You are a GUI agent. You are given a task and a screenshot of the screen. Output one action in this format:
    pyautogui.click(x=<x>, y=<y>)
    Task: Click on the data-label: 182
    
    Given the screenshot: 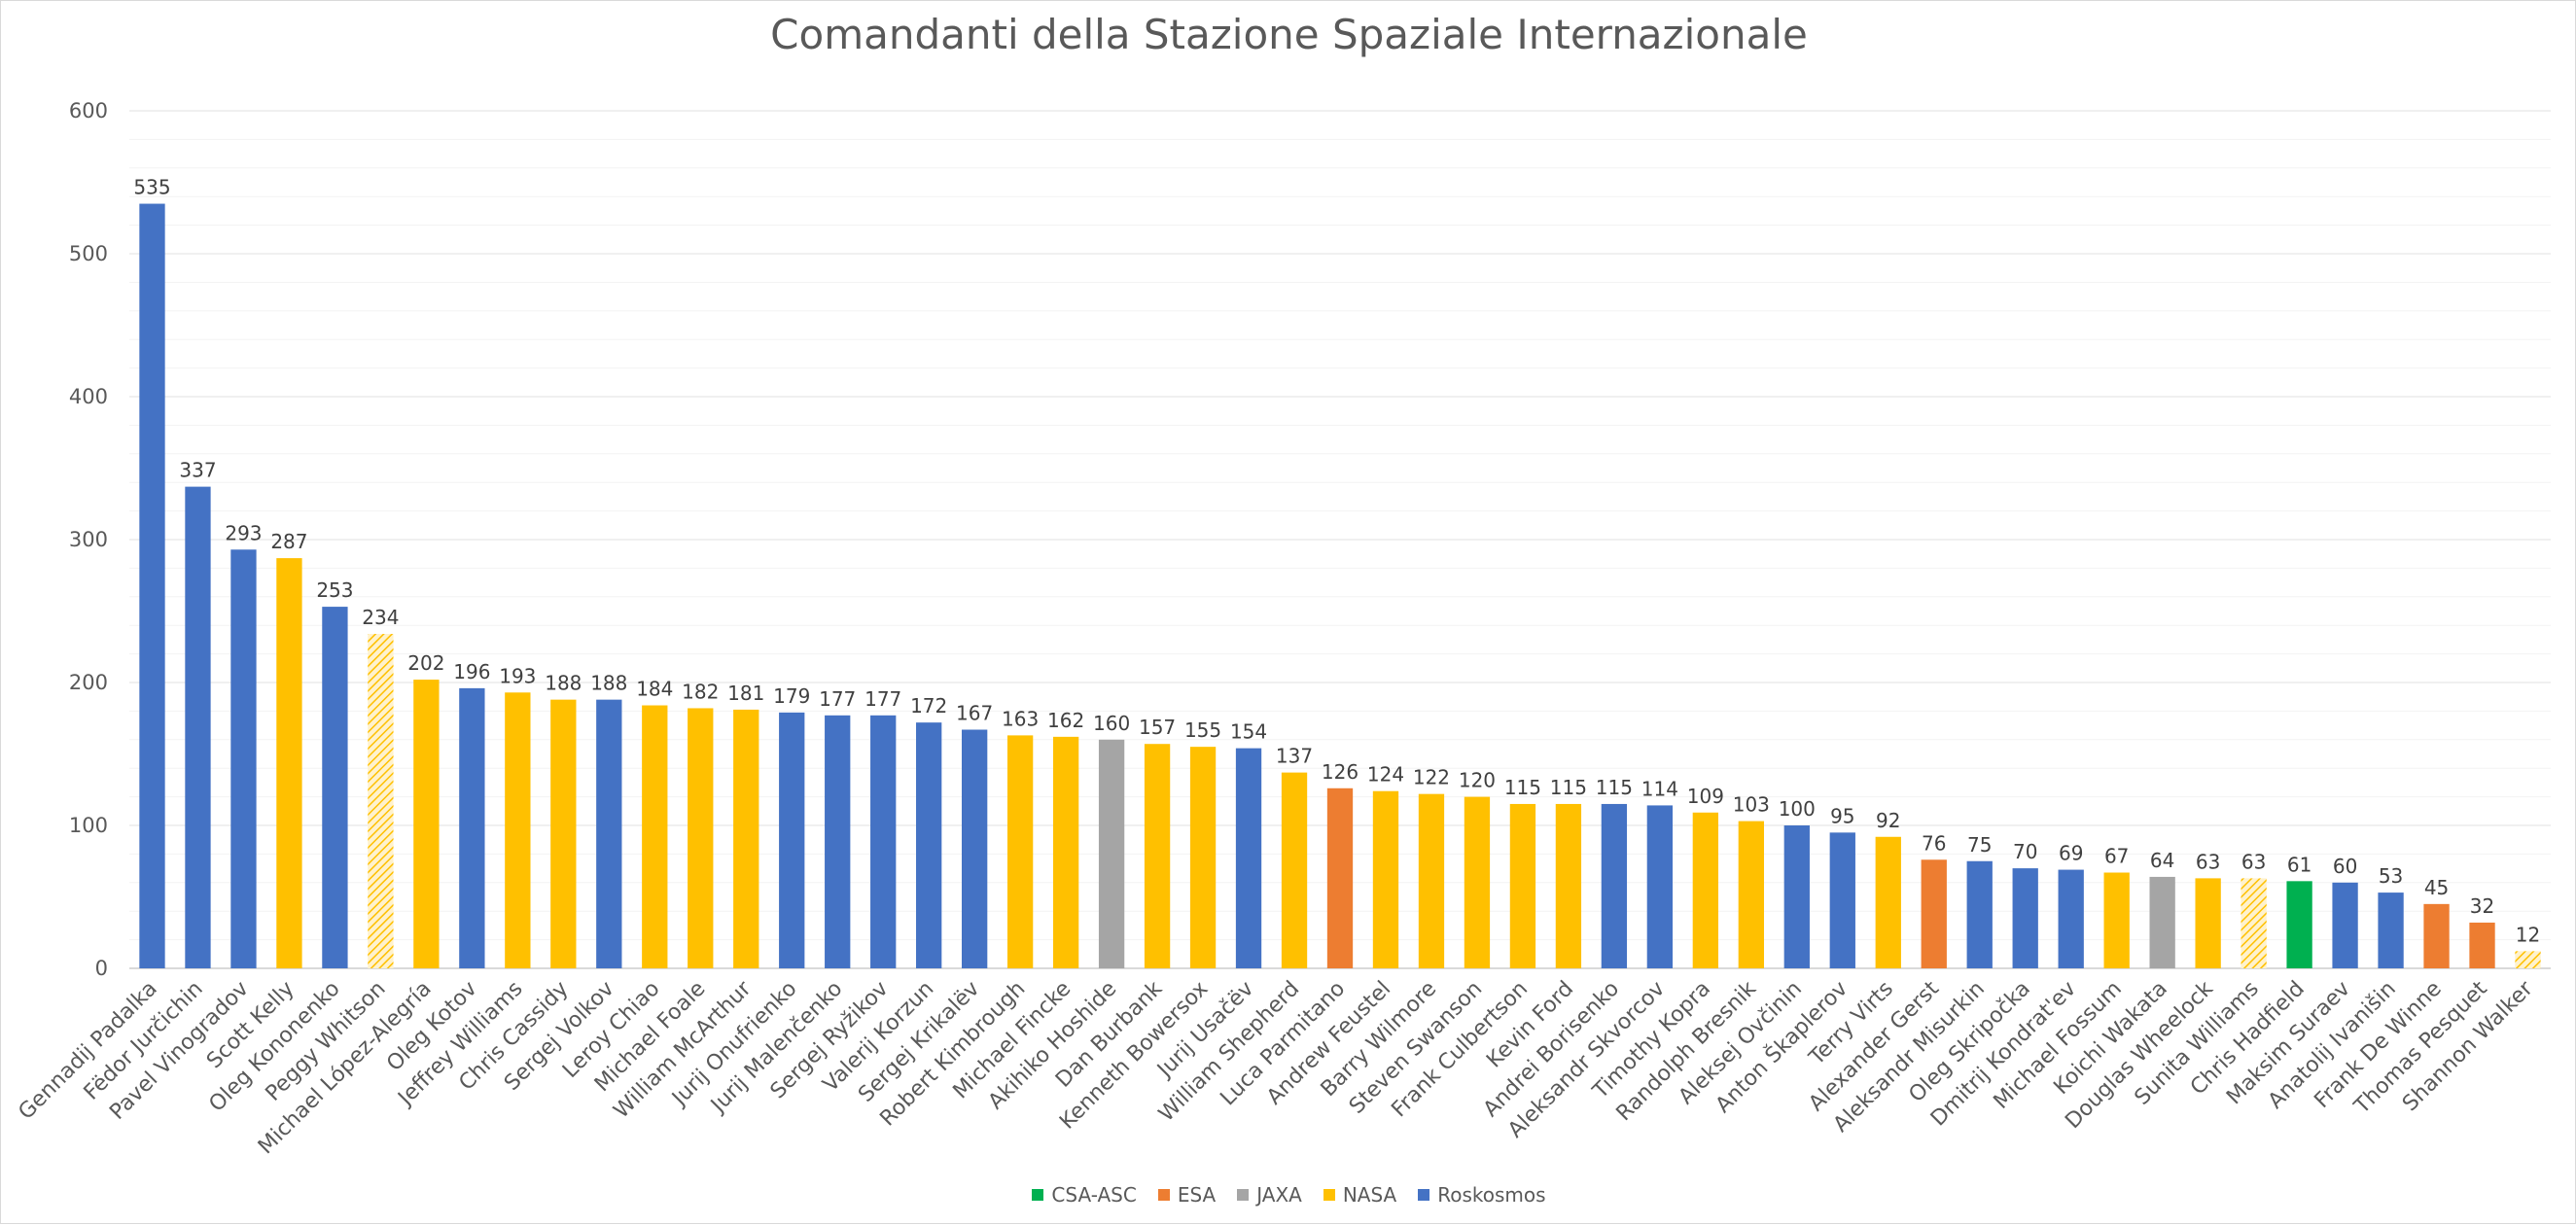 What is the action you would take?
    pyautogui.click(x=700, y=691)
    